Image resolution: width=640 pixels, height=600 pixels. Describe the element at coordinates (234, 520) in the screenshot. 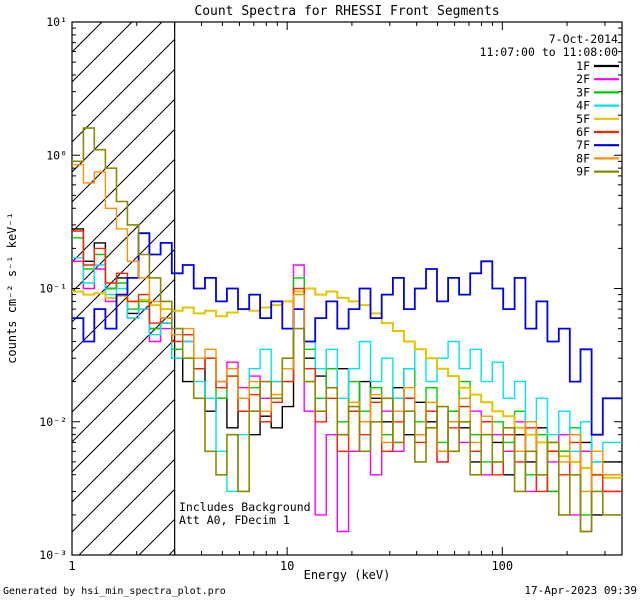

I see `annotation-attenuator: Att A0, FDecim 1` at that location.